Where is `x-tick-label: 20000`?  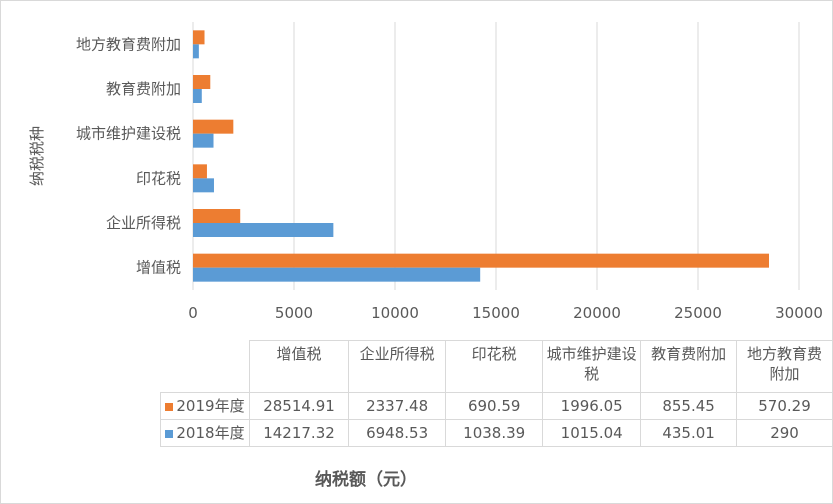
x-tick-label: 20000 is located at coordinates (597, 313).